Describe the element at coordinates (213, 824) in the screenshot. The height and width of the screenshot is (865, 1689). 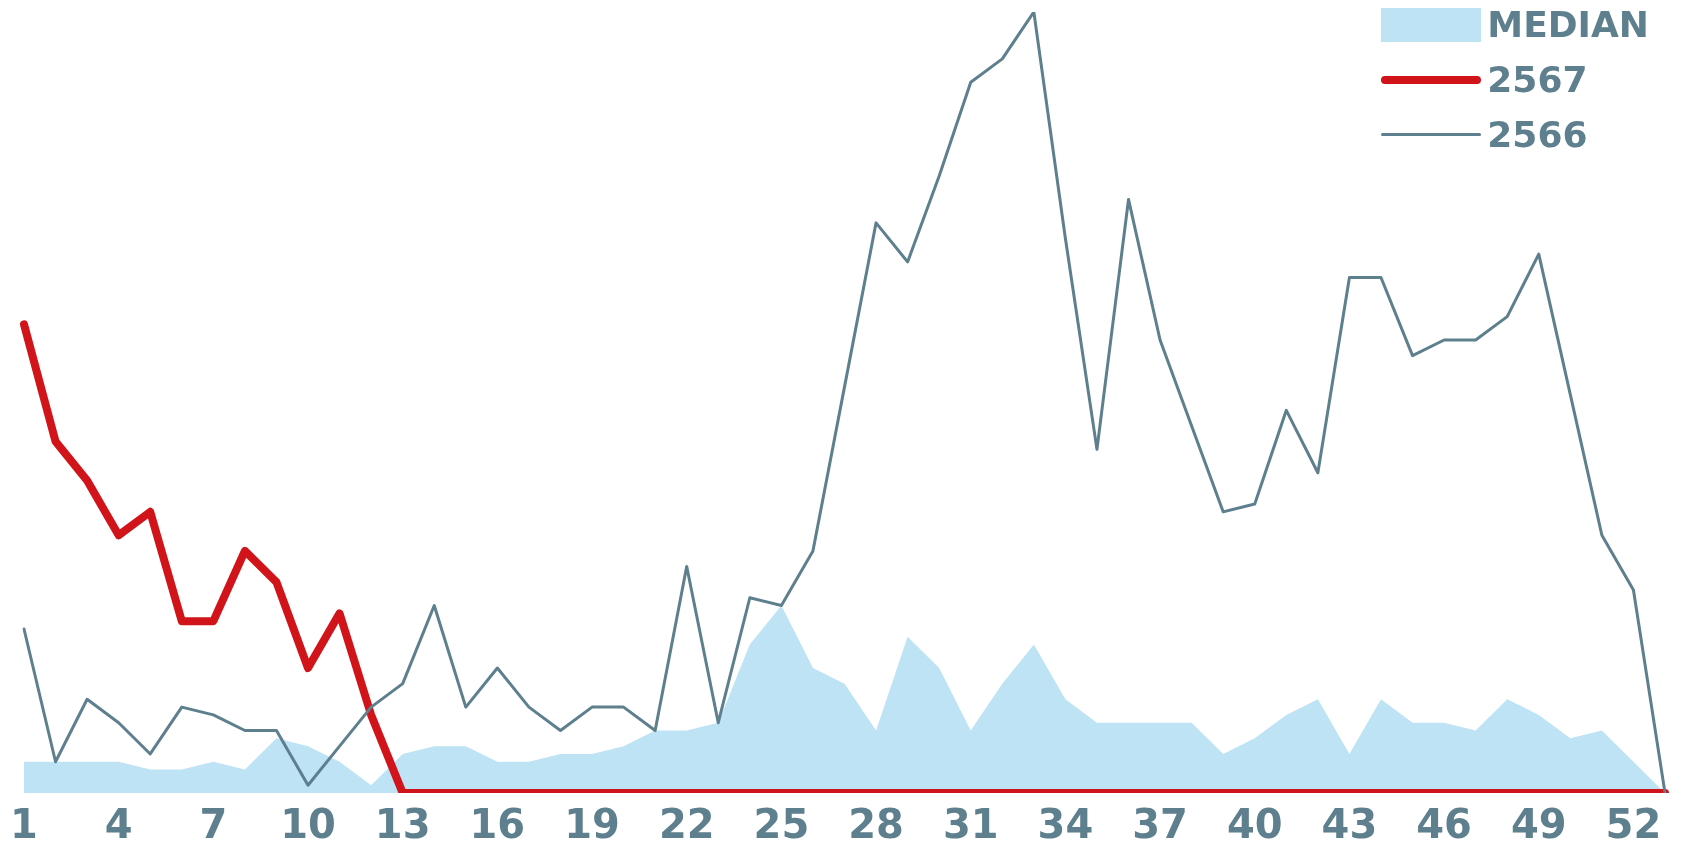
I see `x-tick-label: 7` at that location.